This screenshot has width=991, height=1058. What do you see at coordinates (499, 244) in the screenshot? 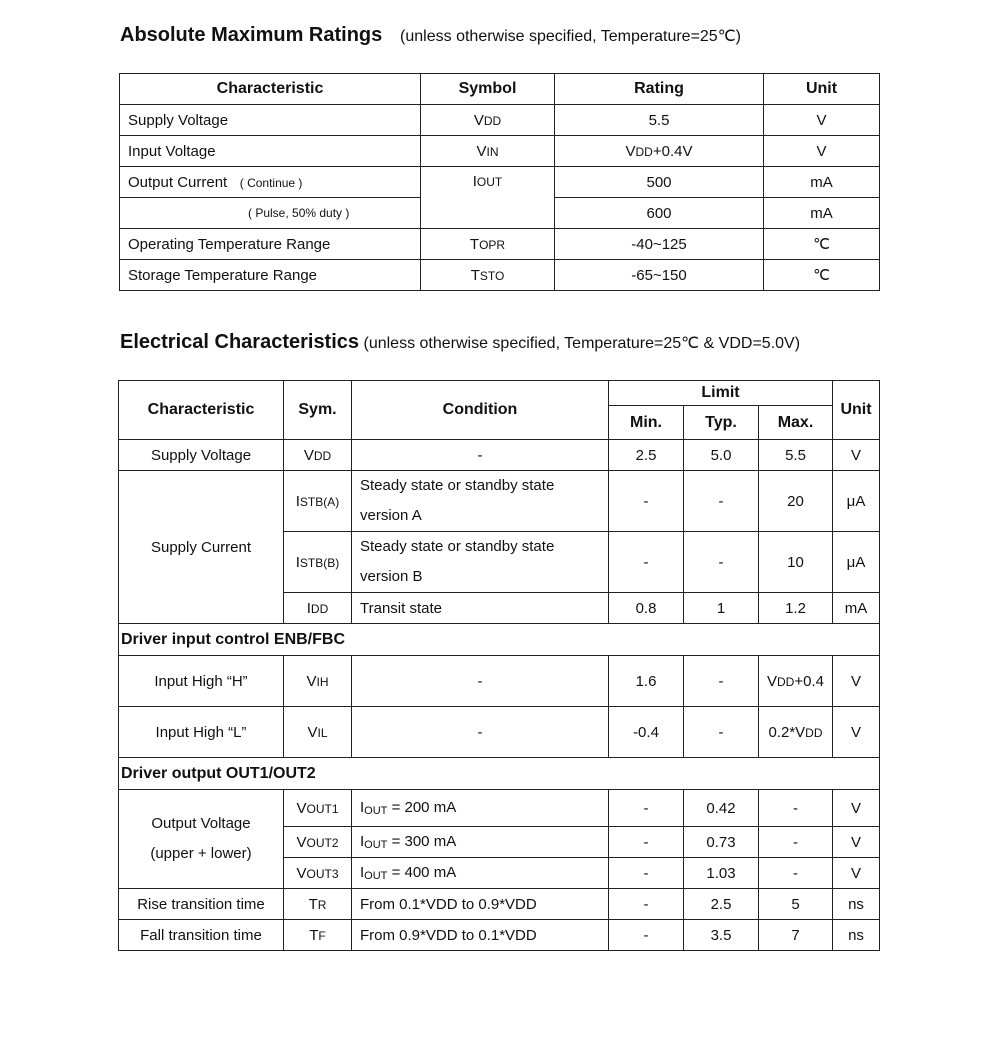
I see `table-row: Operating Temperature Range TOPR -40~125 ℃` at bounding box center [499, 244].